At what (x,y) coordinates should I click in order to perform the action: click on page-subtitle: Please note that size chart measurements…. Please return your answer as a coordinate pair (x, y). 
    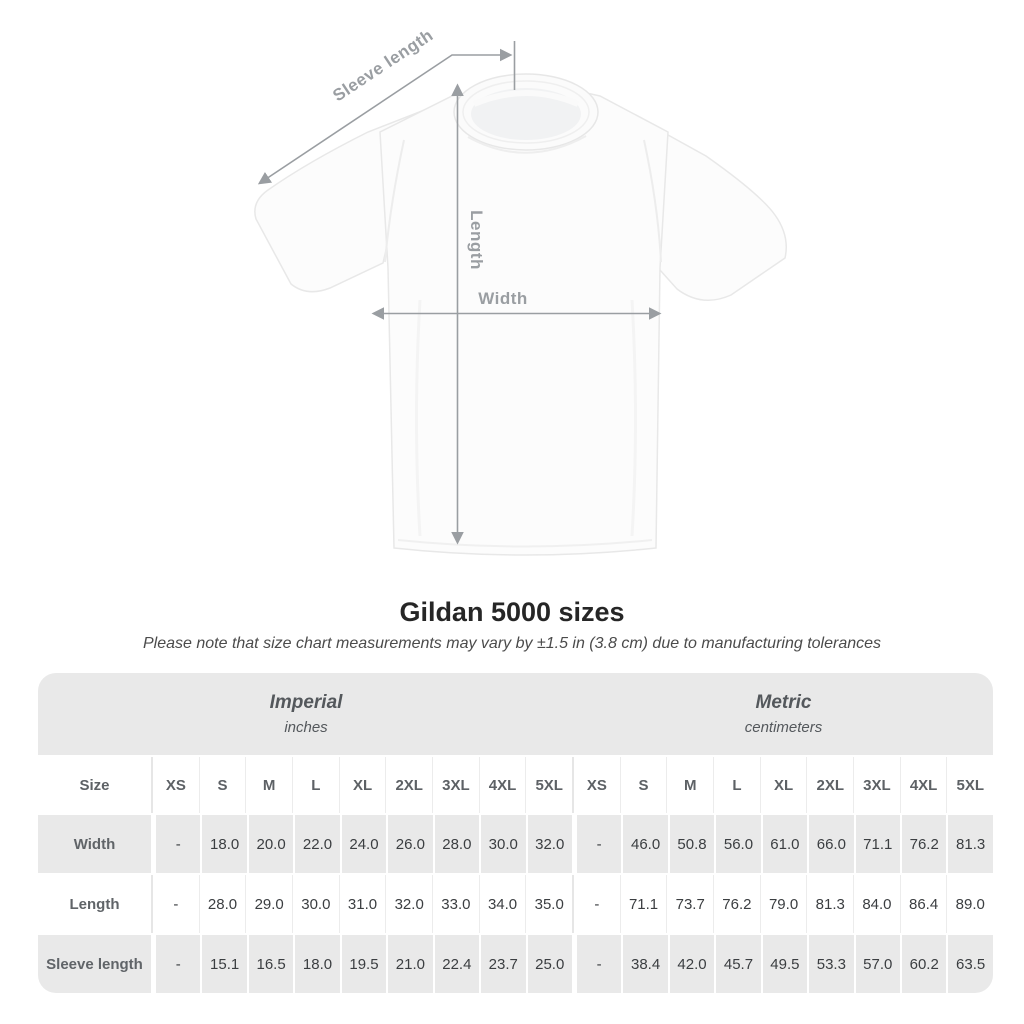
    Looking at the image, I should click on (512, 643).